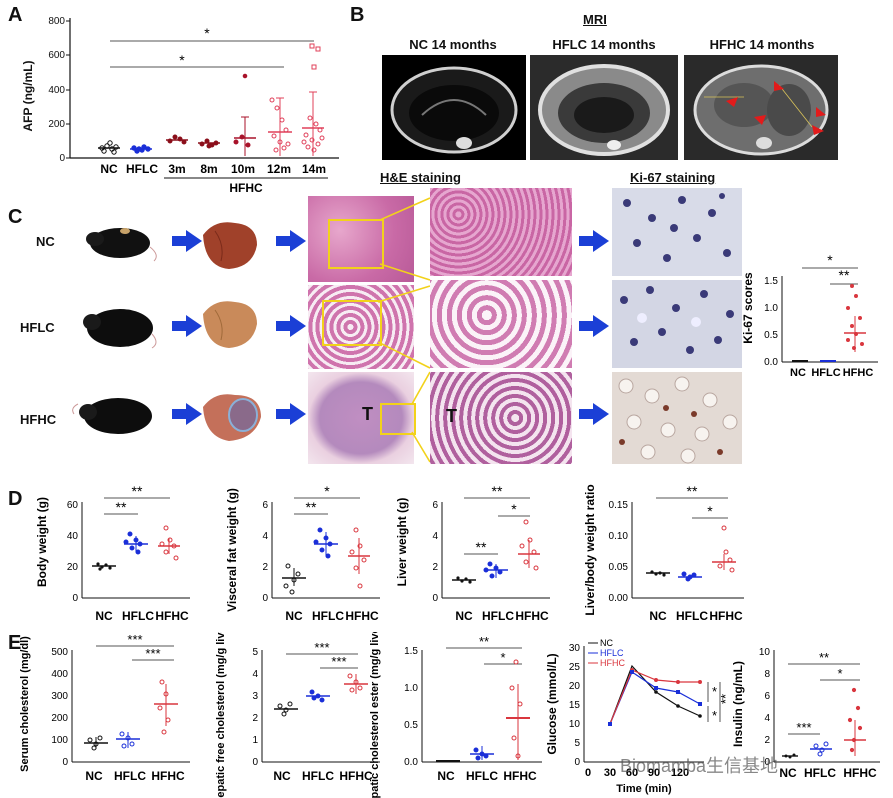 The width and height of the screenshot is (893, 798). Describe the element at coordinates (59, 718) in the screenshot. I see `e1-ytick: 200` at that location.